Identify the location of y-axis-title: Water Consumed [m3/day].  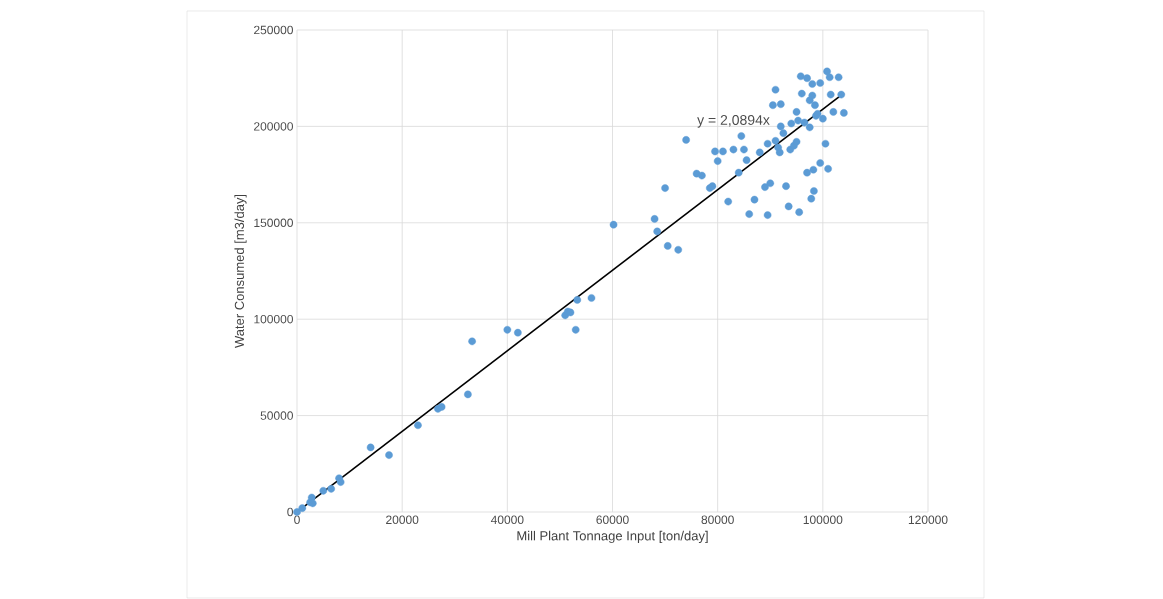
(240, 271).